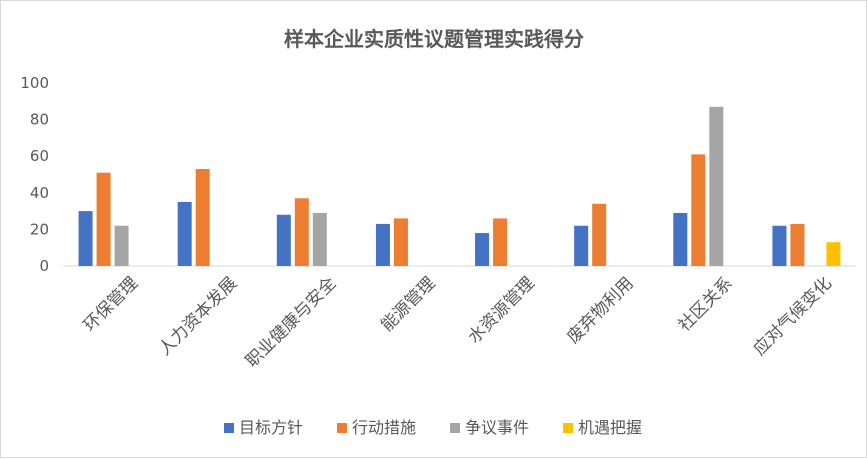 The width and height of the screenshot is (867, 459). I want to click on y-tick-label: 80, so click(39, 120).